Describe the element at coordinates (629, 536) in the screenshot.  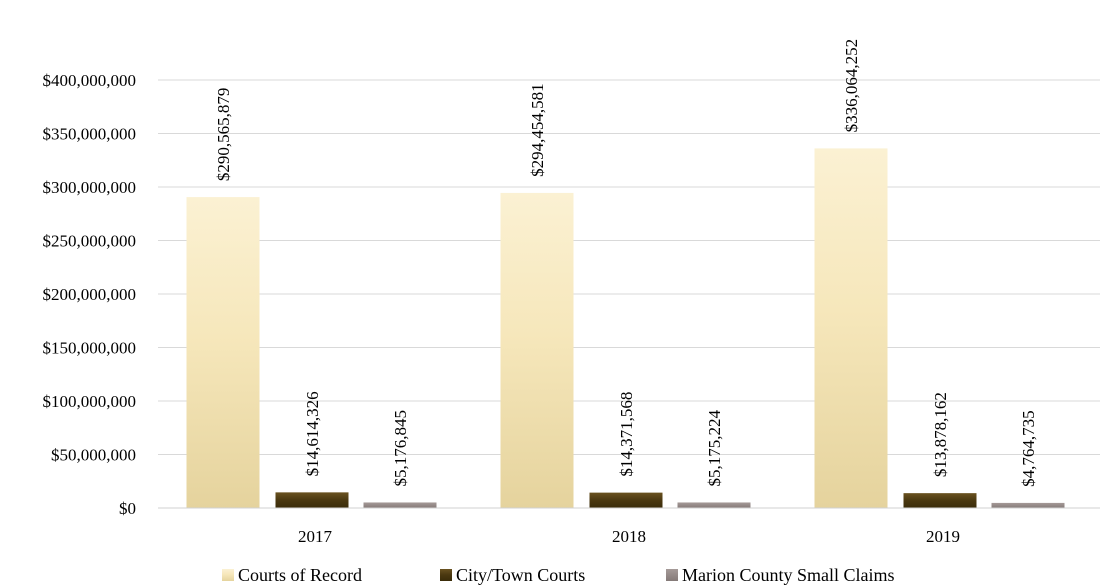
I see `x-tick-label: 2018` at that location.